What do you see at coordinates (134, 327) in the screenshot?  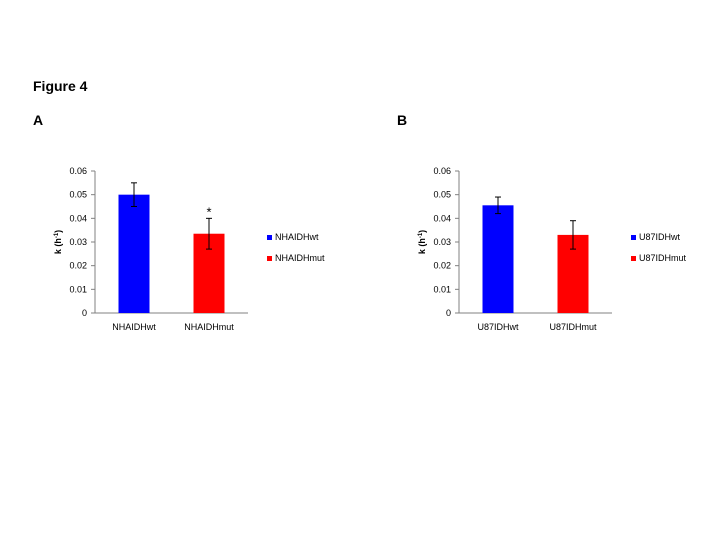 I see `x-category-label: NHAIDHwt` at bounding box center [134, 327].